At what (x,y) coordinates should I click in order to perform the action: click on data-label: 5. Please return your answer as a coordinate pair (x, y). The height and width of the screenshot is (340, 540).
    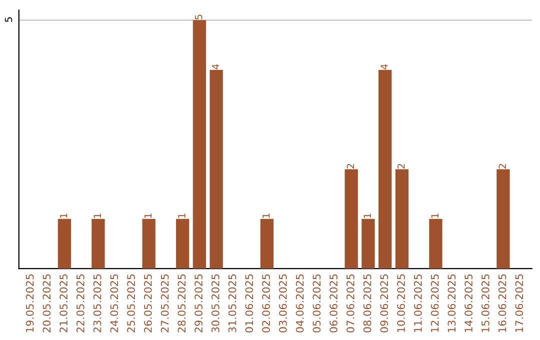
    Looking at the image, I should click on (198, 17).